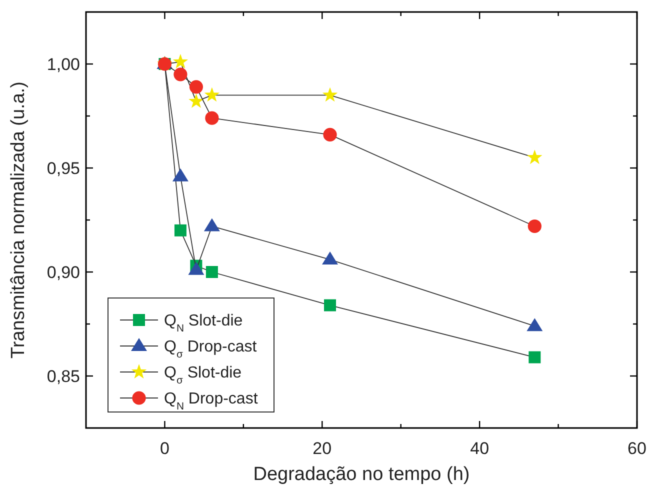 The image size is (651, 486). What do you see at coordinates (211, 401) in the screenshot?
I see `legend-label: Q$_{N}$ Drop-cast` at bounding box center [211, 401].